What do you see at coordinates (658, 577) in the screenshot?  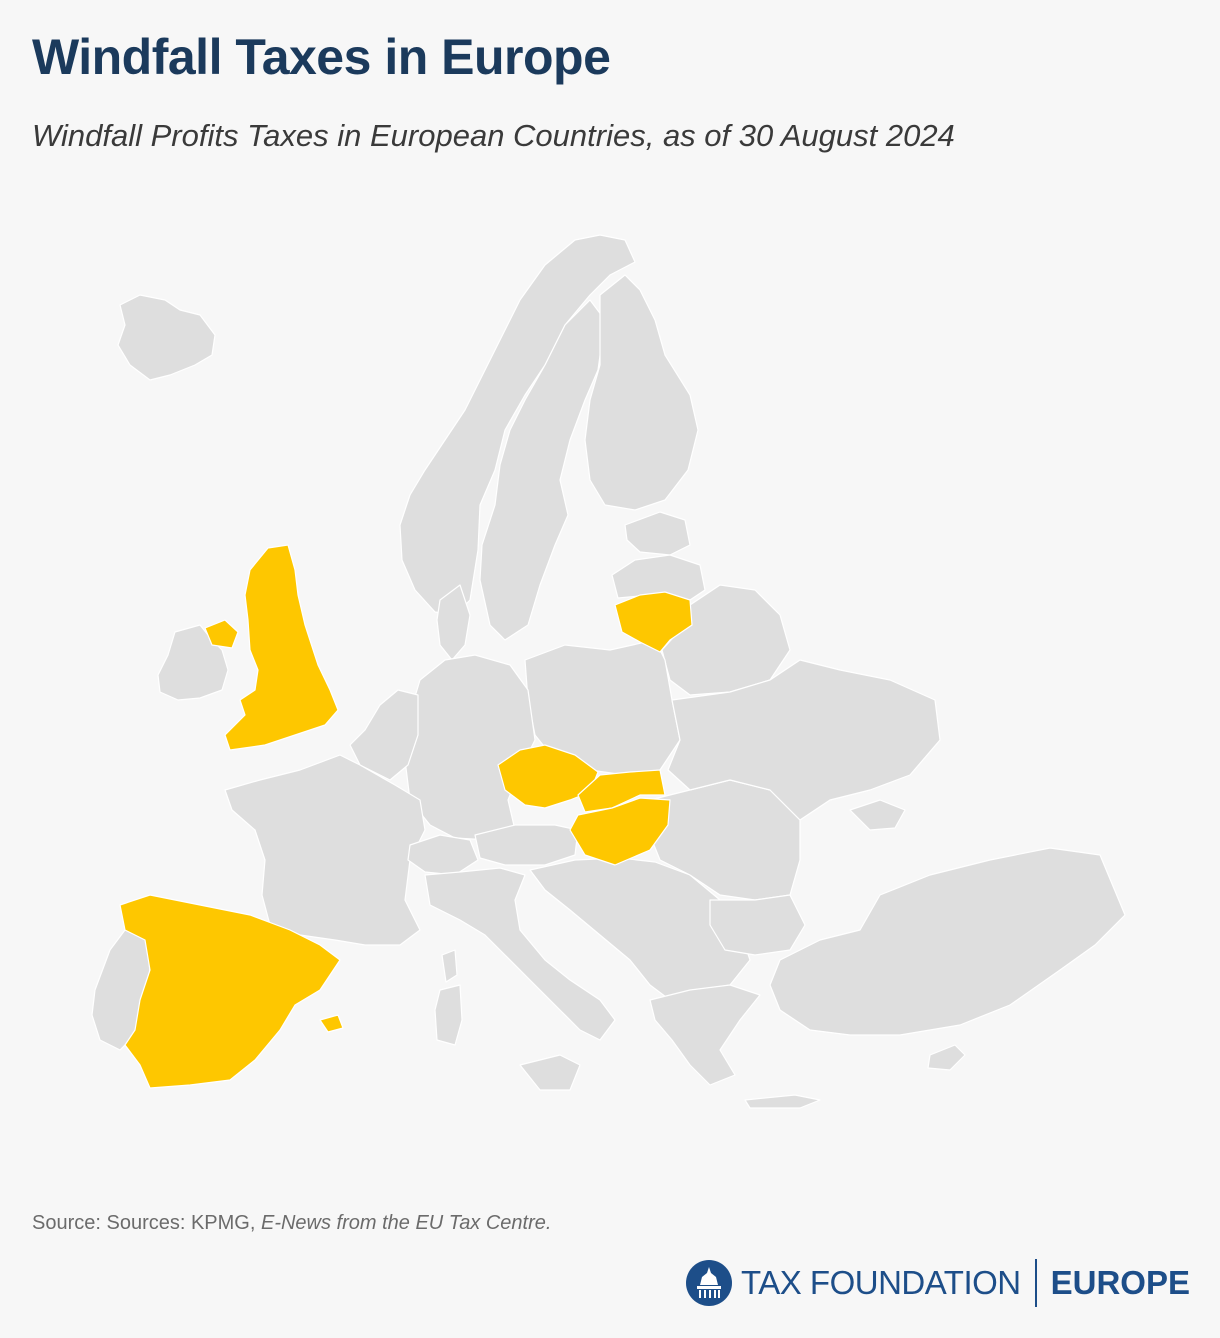 I see `country-latvia` at bounding box center [658, 577].